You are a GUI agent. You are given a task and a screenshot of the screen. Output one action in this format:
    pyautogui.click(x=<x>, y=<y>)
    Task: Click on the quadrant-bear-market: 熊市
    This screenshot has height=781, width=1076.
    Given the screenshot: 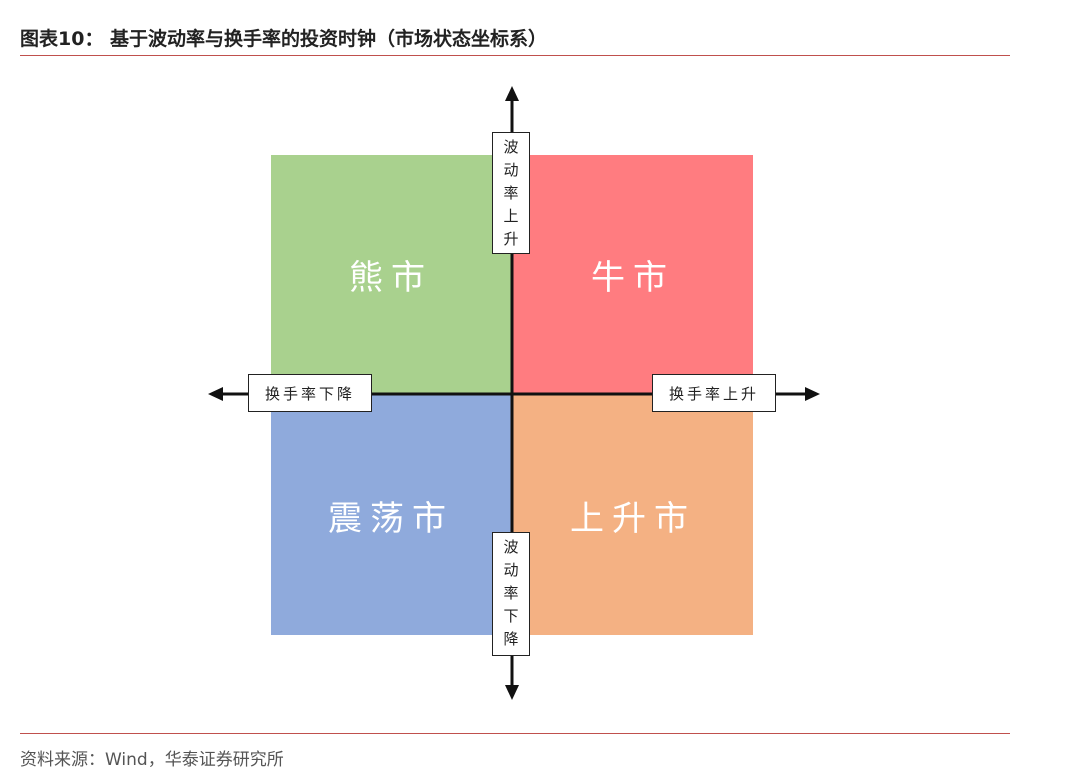 What is the action you would take?
    pyautogui.click(x=391, y=274)
    